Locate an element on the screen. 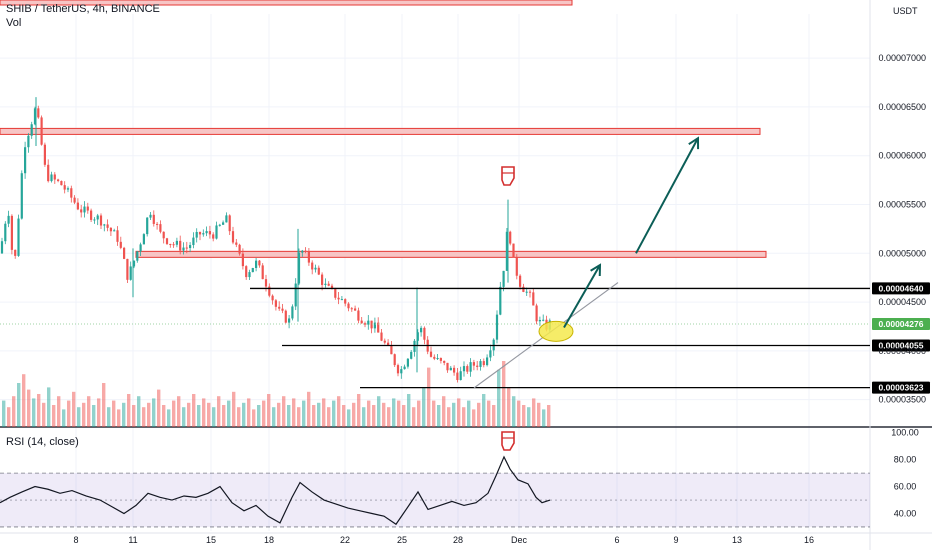  y-tick-label: 0.00006000 is located at coordinates (902, 156).